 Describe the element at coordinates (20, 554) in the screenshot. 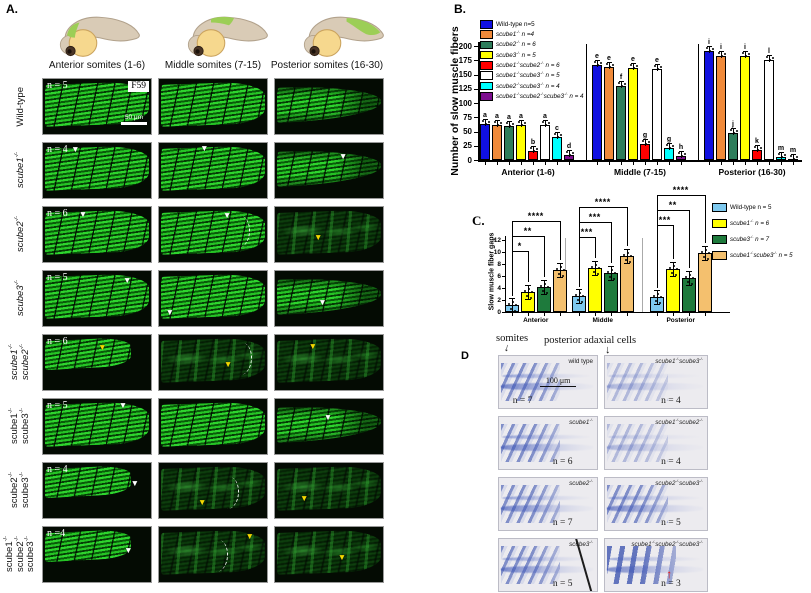

I see `row-genotype-label: scube1-/- scube2-/- scube3-/-` at that location.